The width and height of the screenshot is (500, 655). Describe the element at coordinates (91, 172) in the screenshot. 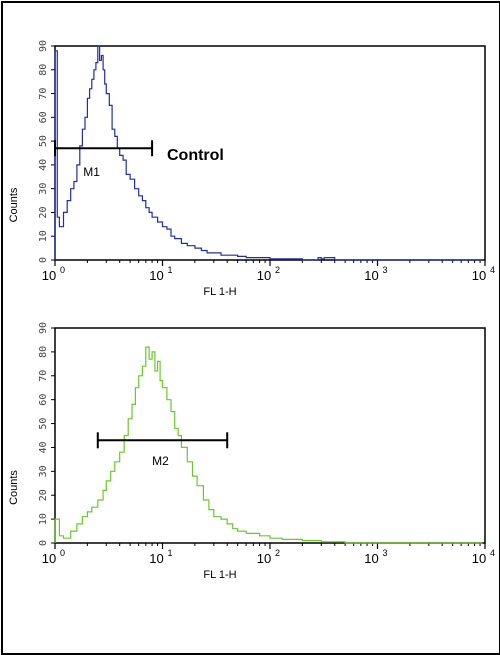

I see `gate-marker-label: M1` at that location.